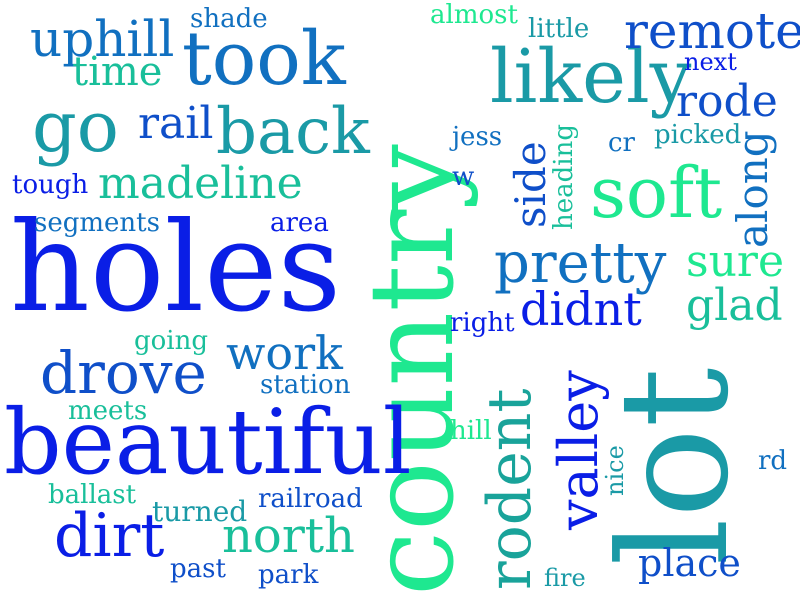 The height and width of the screenshot is (600, 800). Describe the element at coordinates (92, 495) in the screenshot. I see `word-ballast: ballast` at that location.